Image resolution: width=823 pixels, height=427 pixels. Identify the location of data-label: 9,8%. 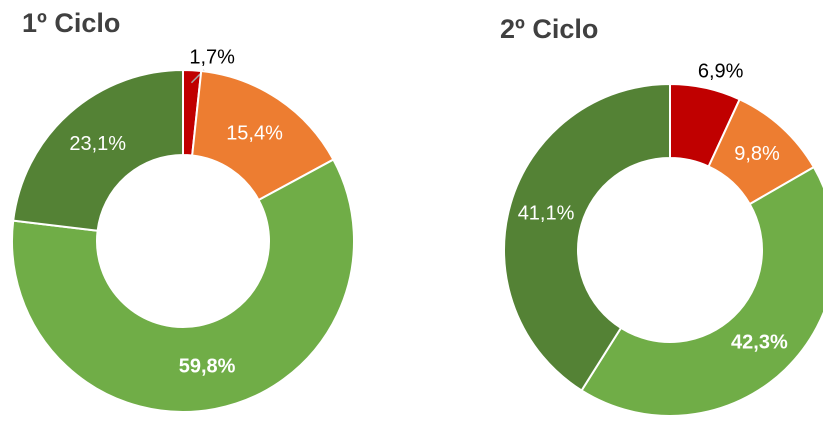
(757, 154).